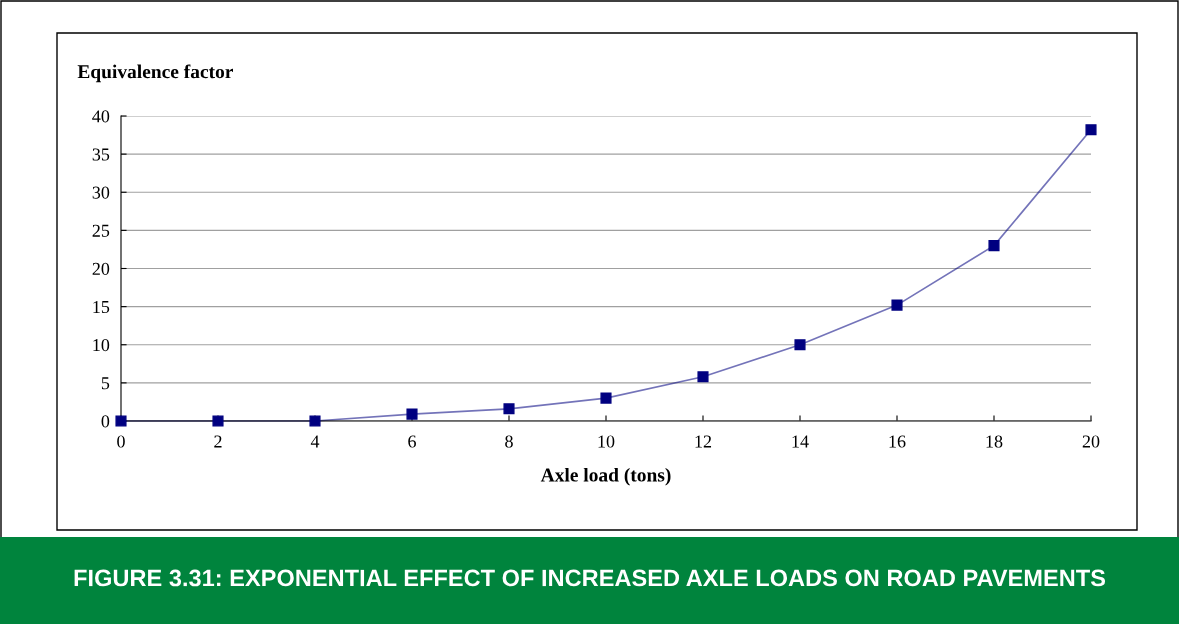  I want to click on y-tick-label: 30, so click(101, 192).